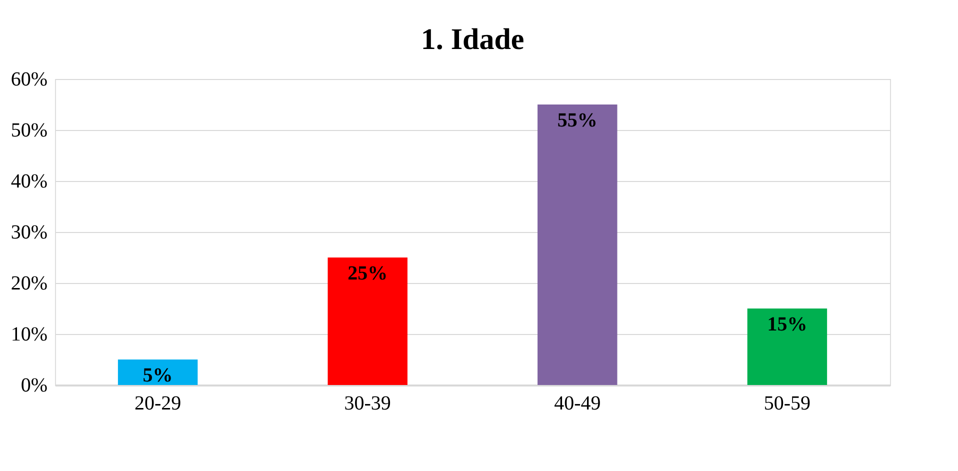 Image resolution: width=958 pixels, height=471 pixels. What do you see at coordinates (157, 375) in the screenshot?
I see `data-label: 5%` at bounding box center [157, 375].